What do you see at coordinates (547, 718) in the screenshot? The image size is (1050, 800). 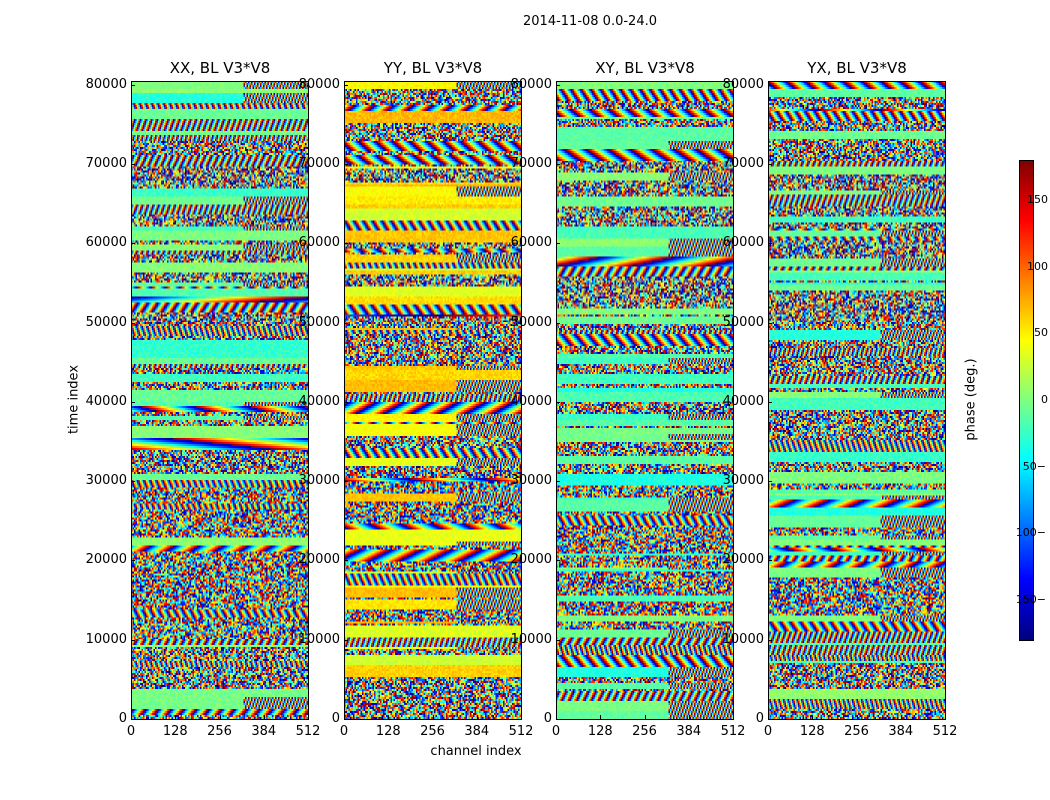 I see `y-tick-label-xy: 0` at bounding box center [547, 718].